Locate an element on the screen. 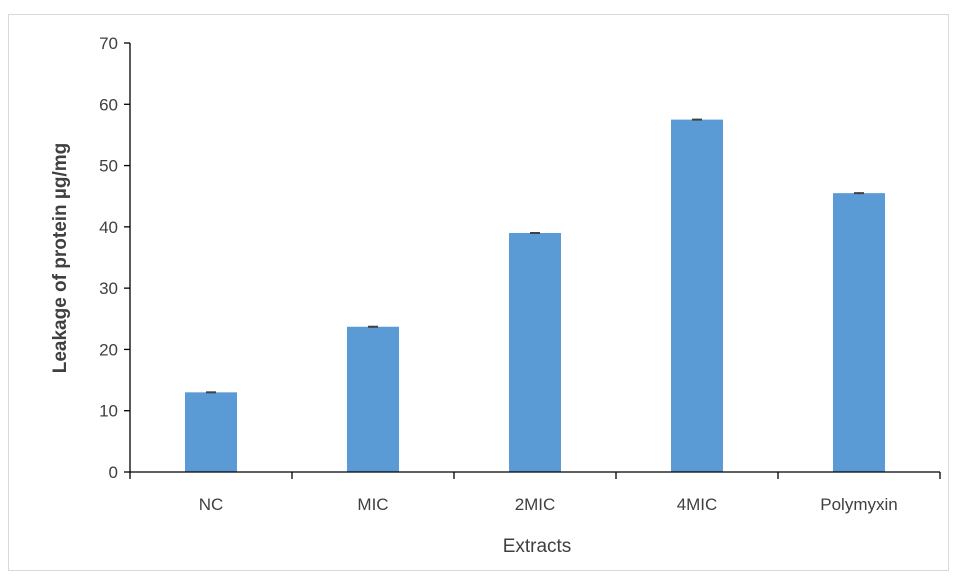 This screenshot has width=957, height=580. y-tick-label: 10 is located at coordinates (108, 411).